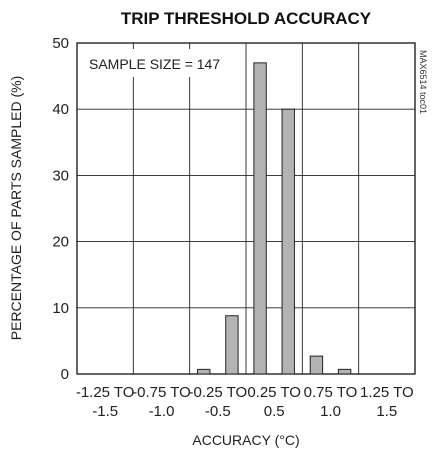 This screenshot has height=458, width=437. I want to click on x-tick-label: -0.25 TO, so click(218, 392).